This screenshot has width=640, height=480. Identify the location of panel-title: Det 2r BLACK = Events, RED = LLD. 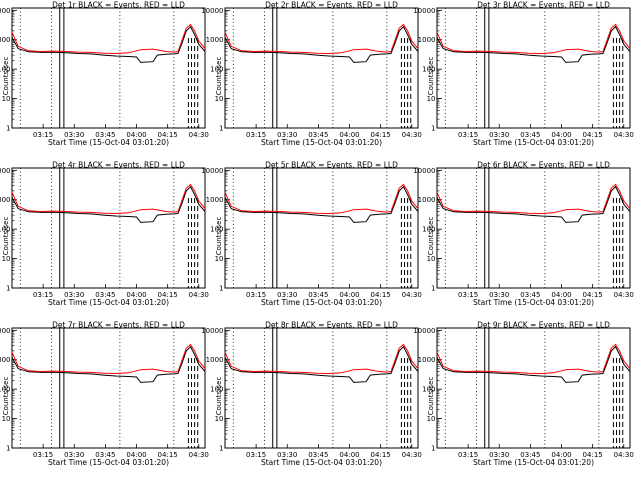
(331, 5).